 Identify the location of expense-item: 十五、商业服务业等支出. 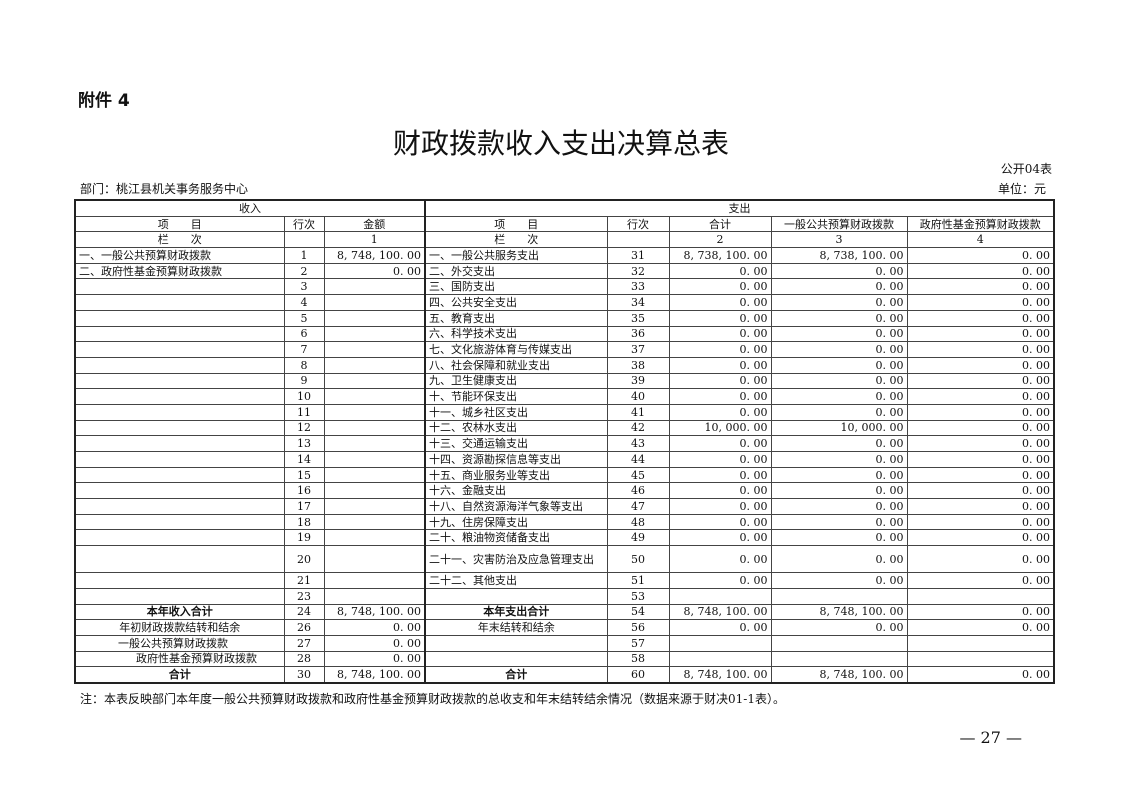
(516, 475).